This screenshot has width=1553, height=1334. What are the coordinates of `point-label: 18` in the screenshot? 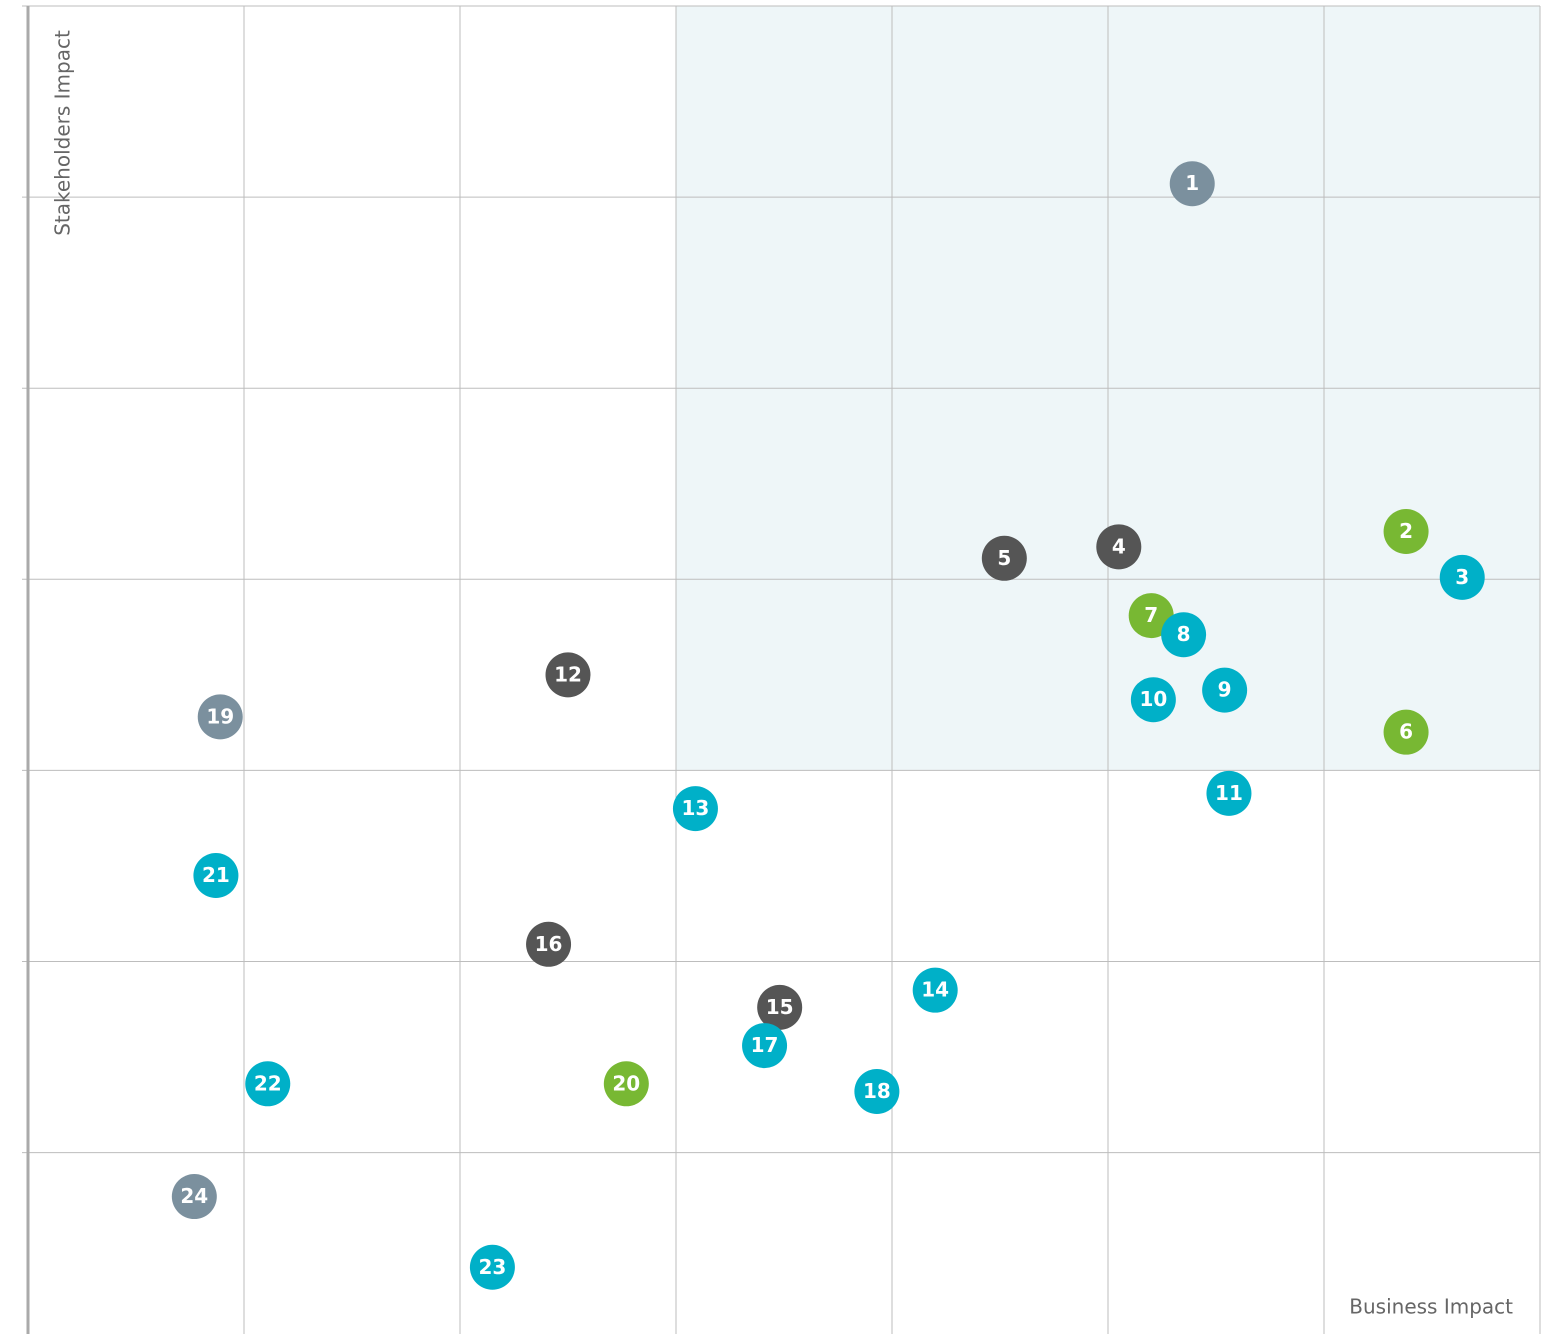 It's located at (877, 1091).